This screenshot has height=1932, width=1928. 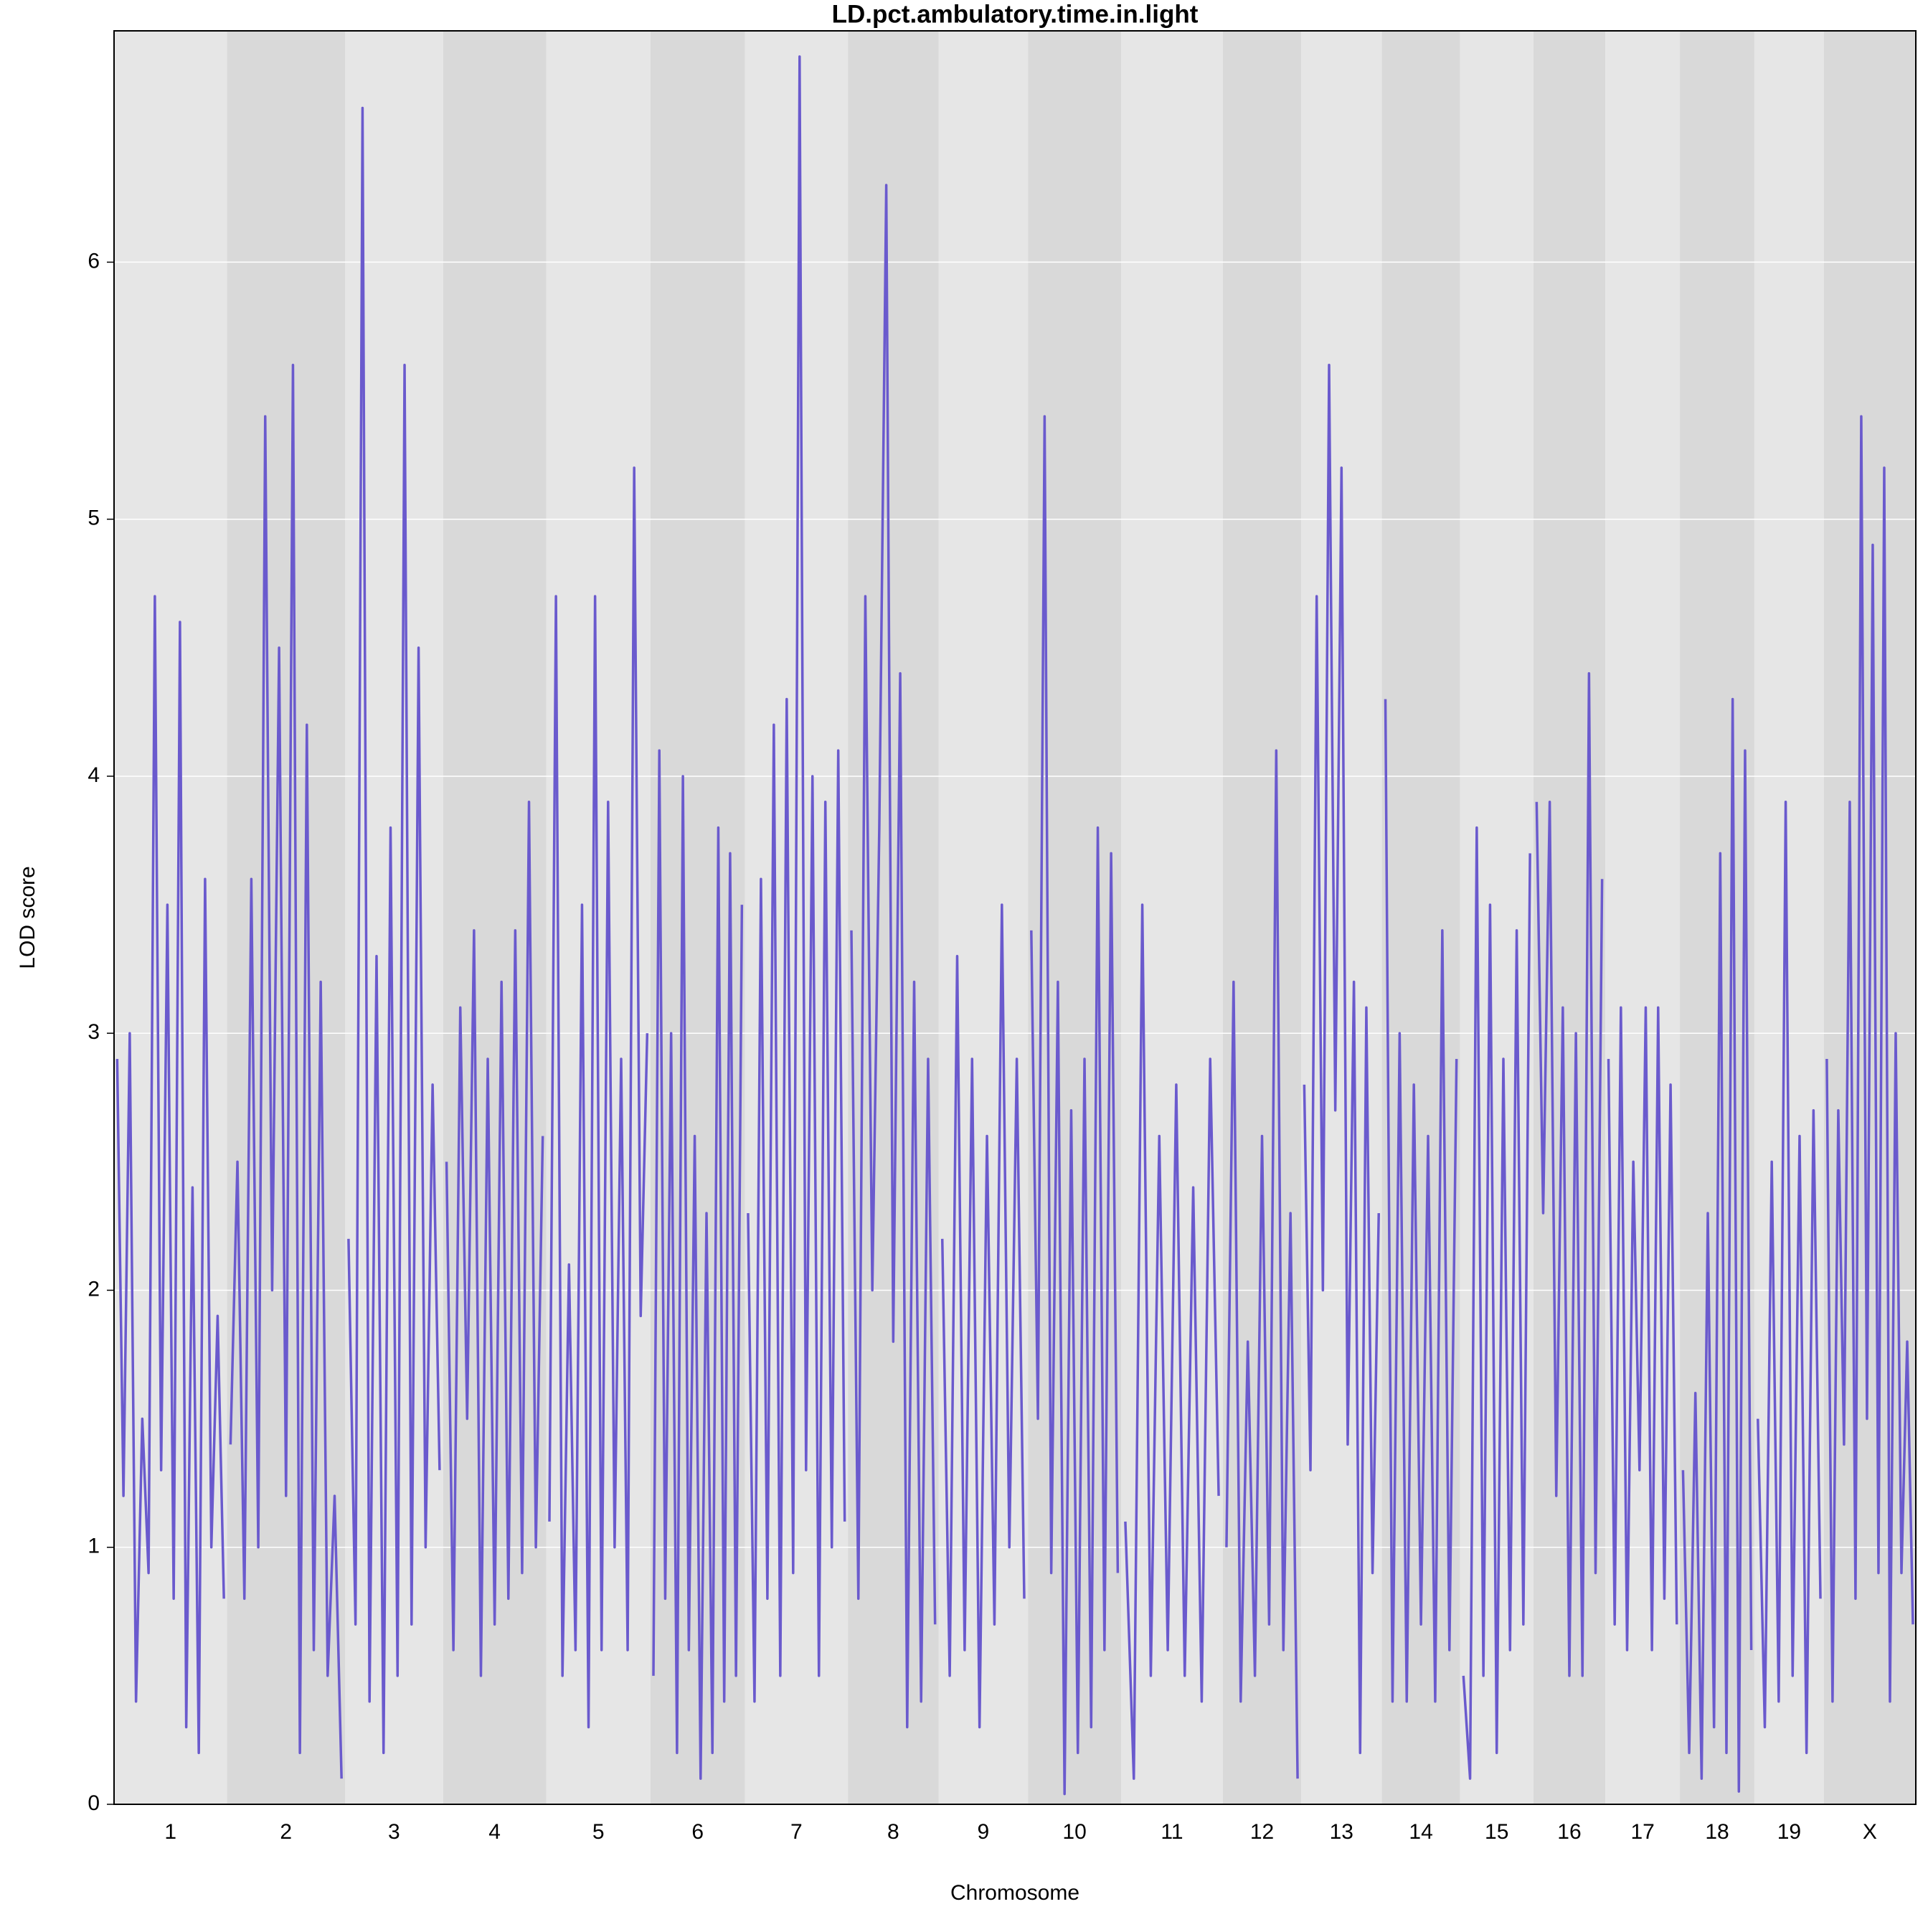 I want to click on x-tick-label: 15, so click(x=1496, y=1832).